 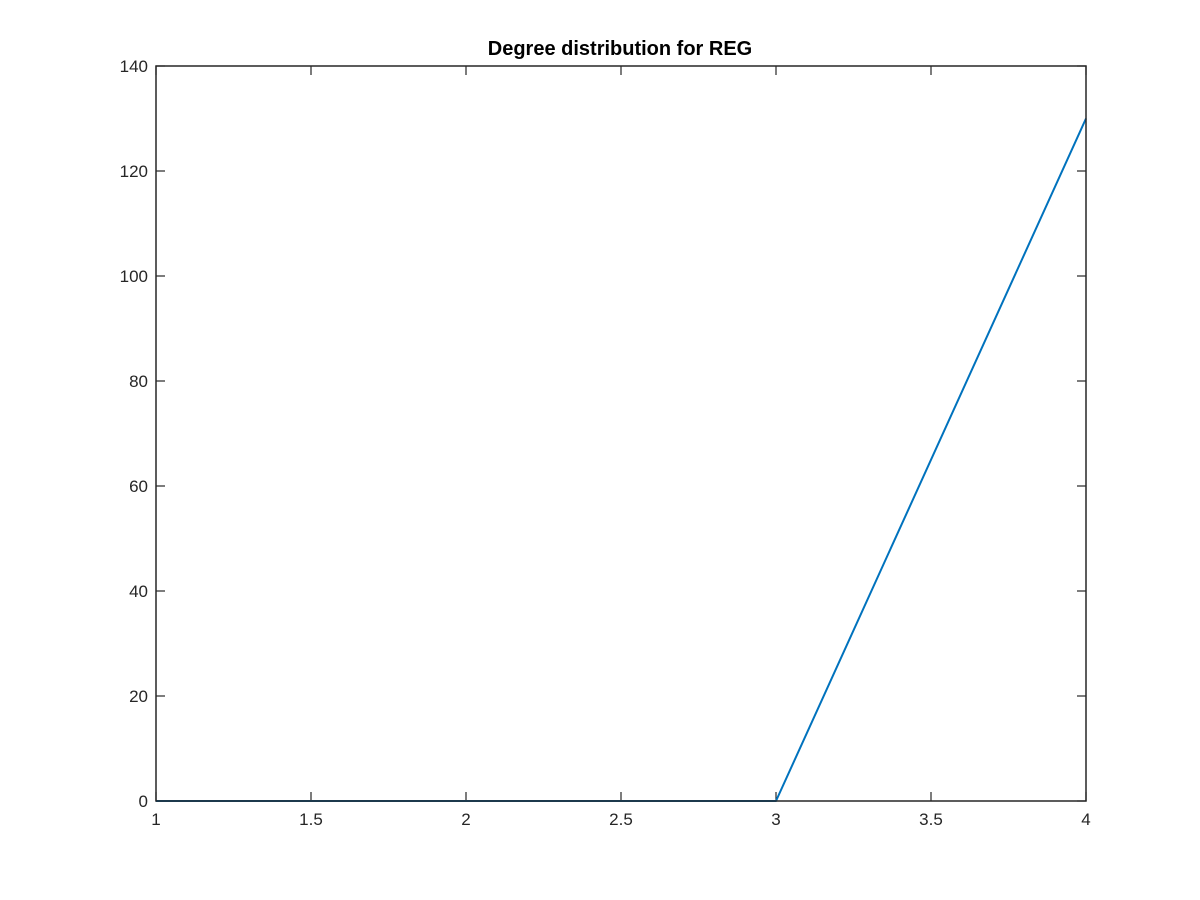 What do you see at coordinates (143, 801) in the screenshot?
I see `y-tick-label: 0` at bounding box center [143, 801].